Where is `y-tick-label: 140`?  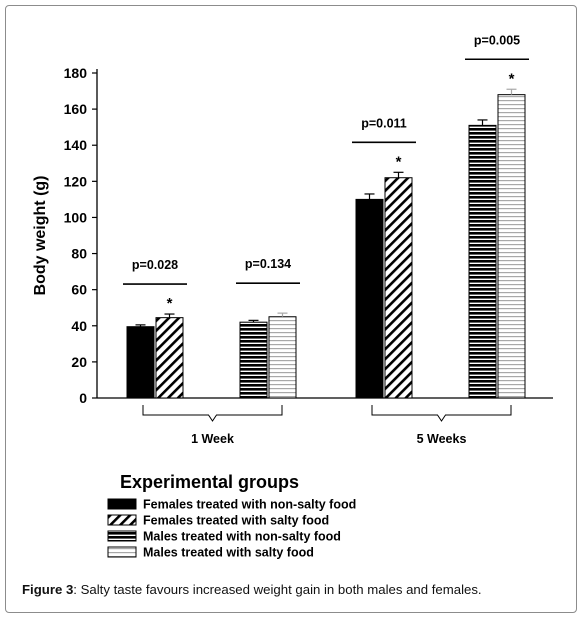 y-tick-label: 140 is located at coordinates (76, 145).